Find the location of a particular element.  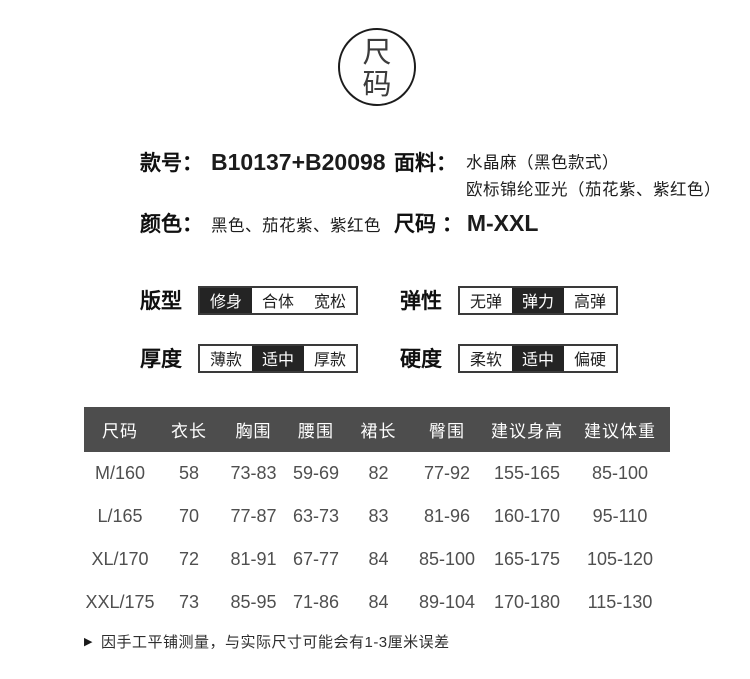

size-badge-char-2: 码 is located at coordinates (377, 85).